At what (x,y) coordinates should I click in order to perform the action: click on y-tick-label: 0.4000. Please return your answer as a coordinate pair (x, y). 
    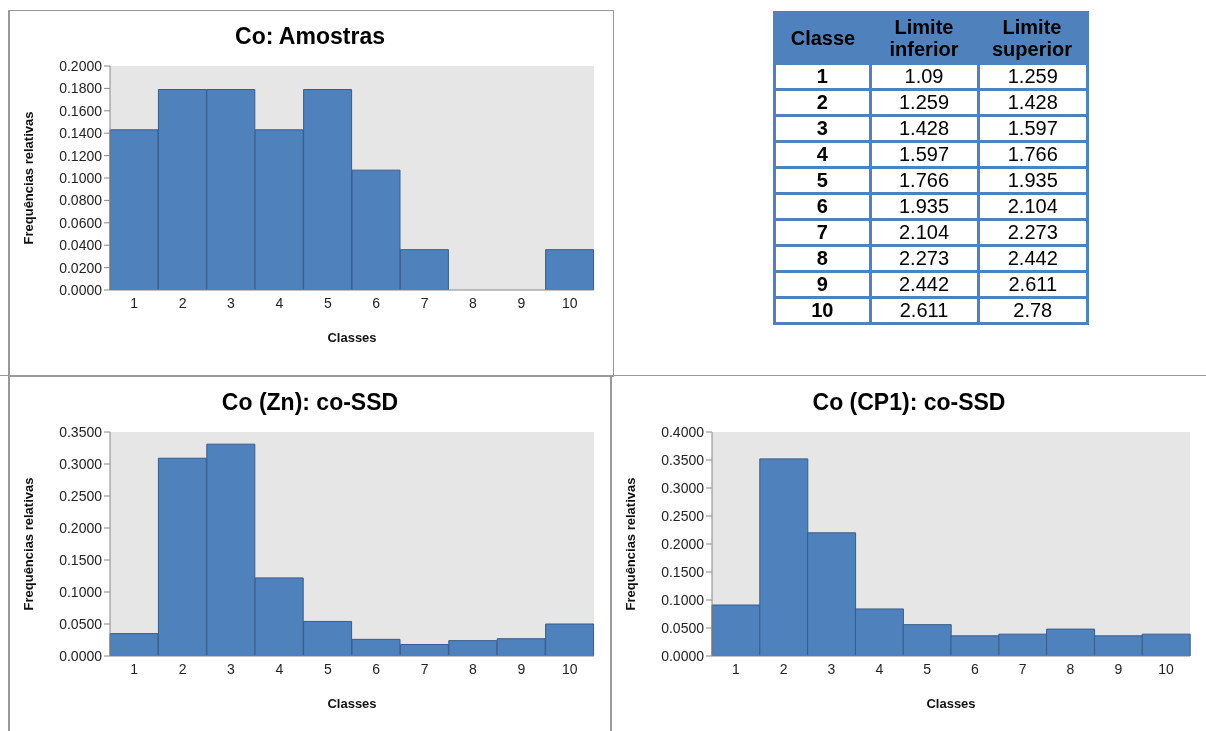
    Looking at the image, I should click on (683, 431).